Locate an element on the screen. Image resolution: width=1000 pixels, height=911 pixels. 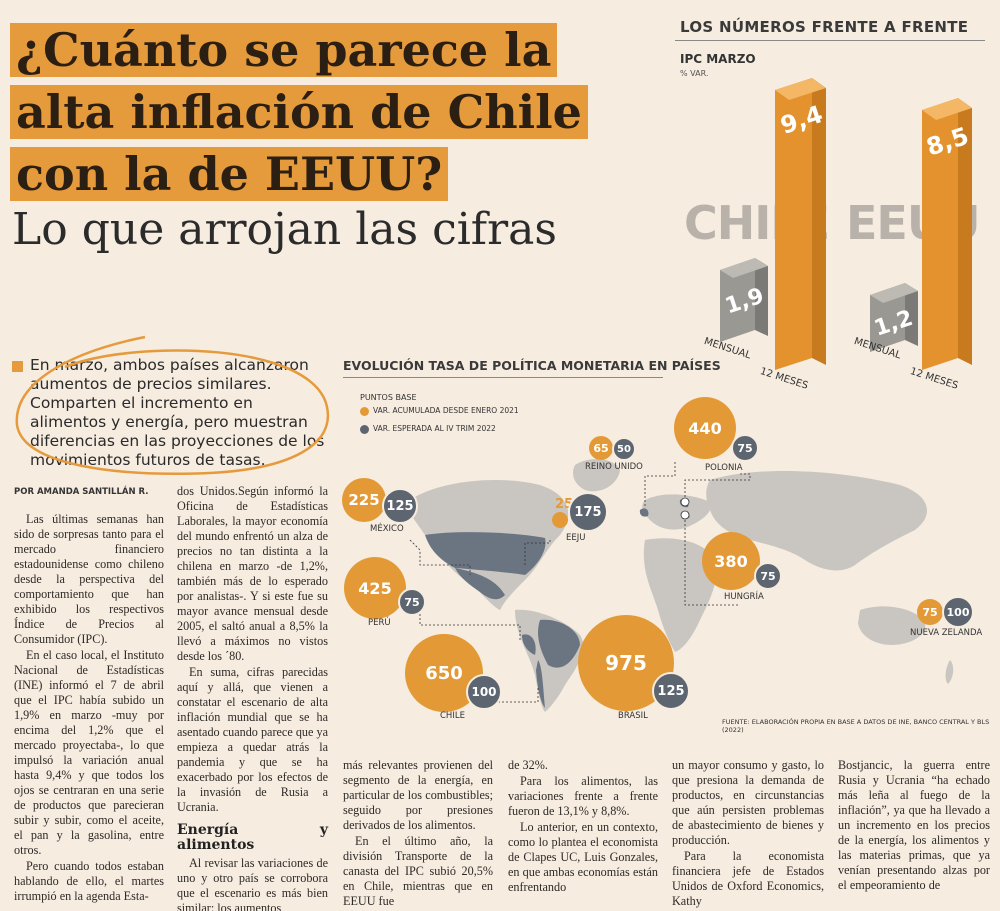
legend-gray-dot is located at coordinates (364, 429).